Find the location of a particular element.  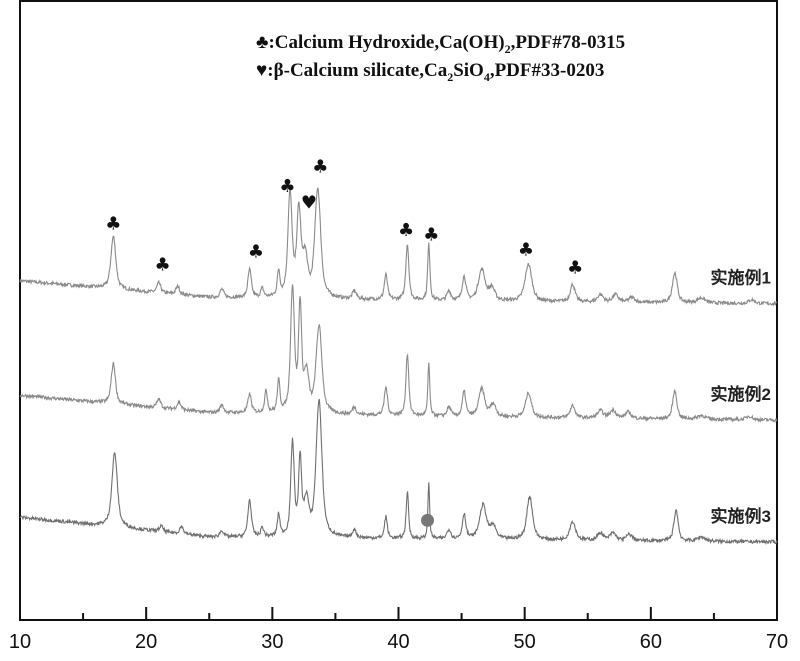

series-label-1: 实施例1 is located at coordinates (741, 278).